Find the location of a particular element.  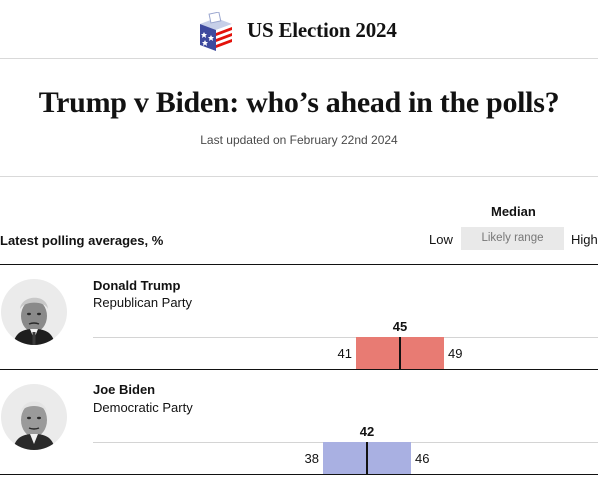

chart-title: Latest polling averages, % is located at coordinates (82, 240).